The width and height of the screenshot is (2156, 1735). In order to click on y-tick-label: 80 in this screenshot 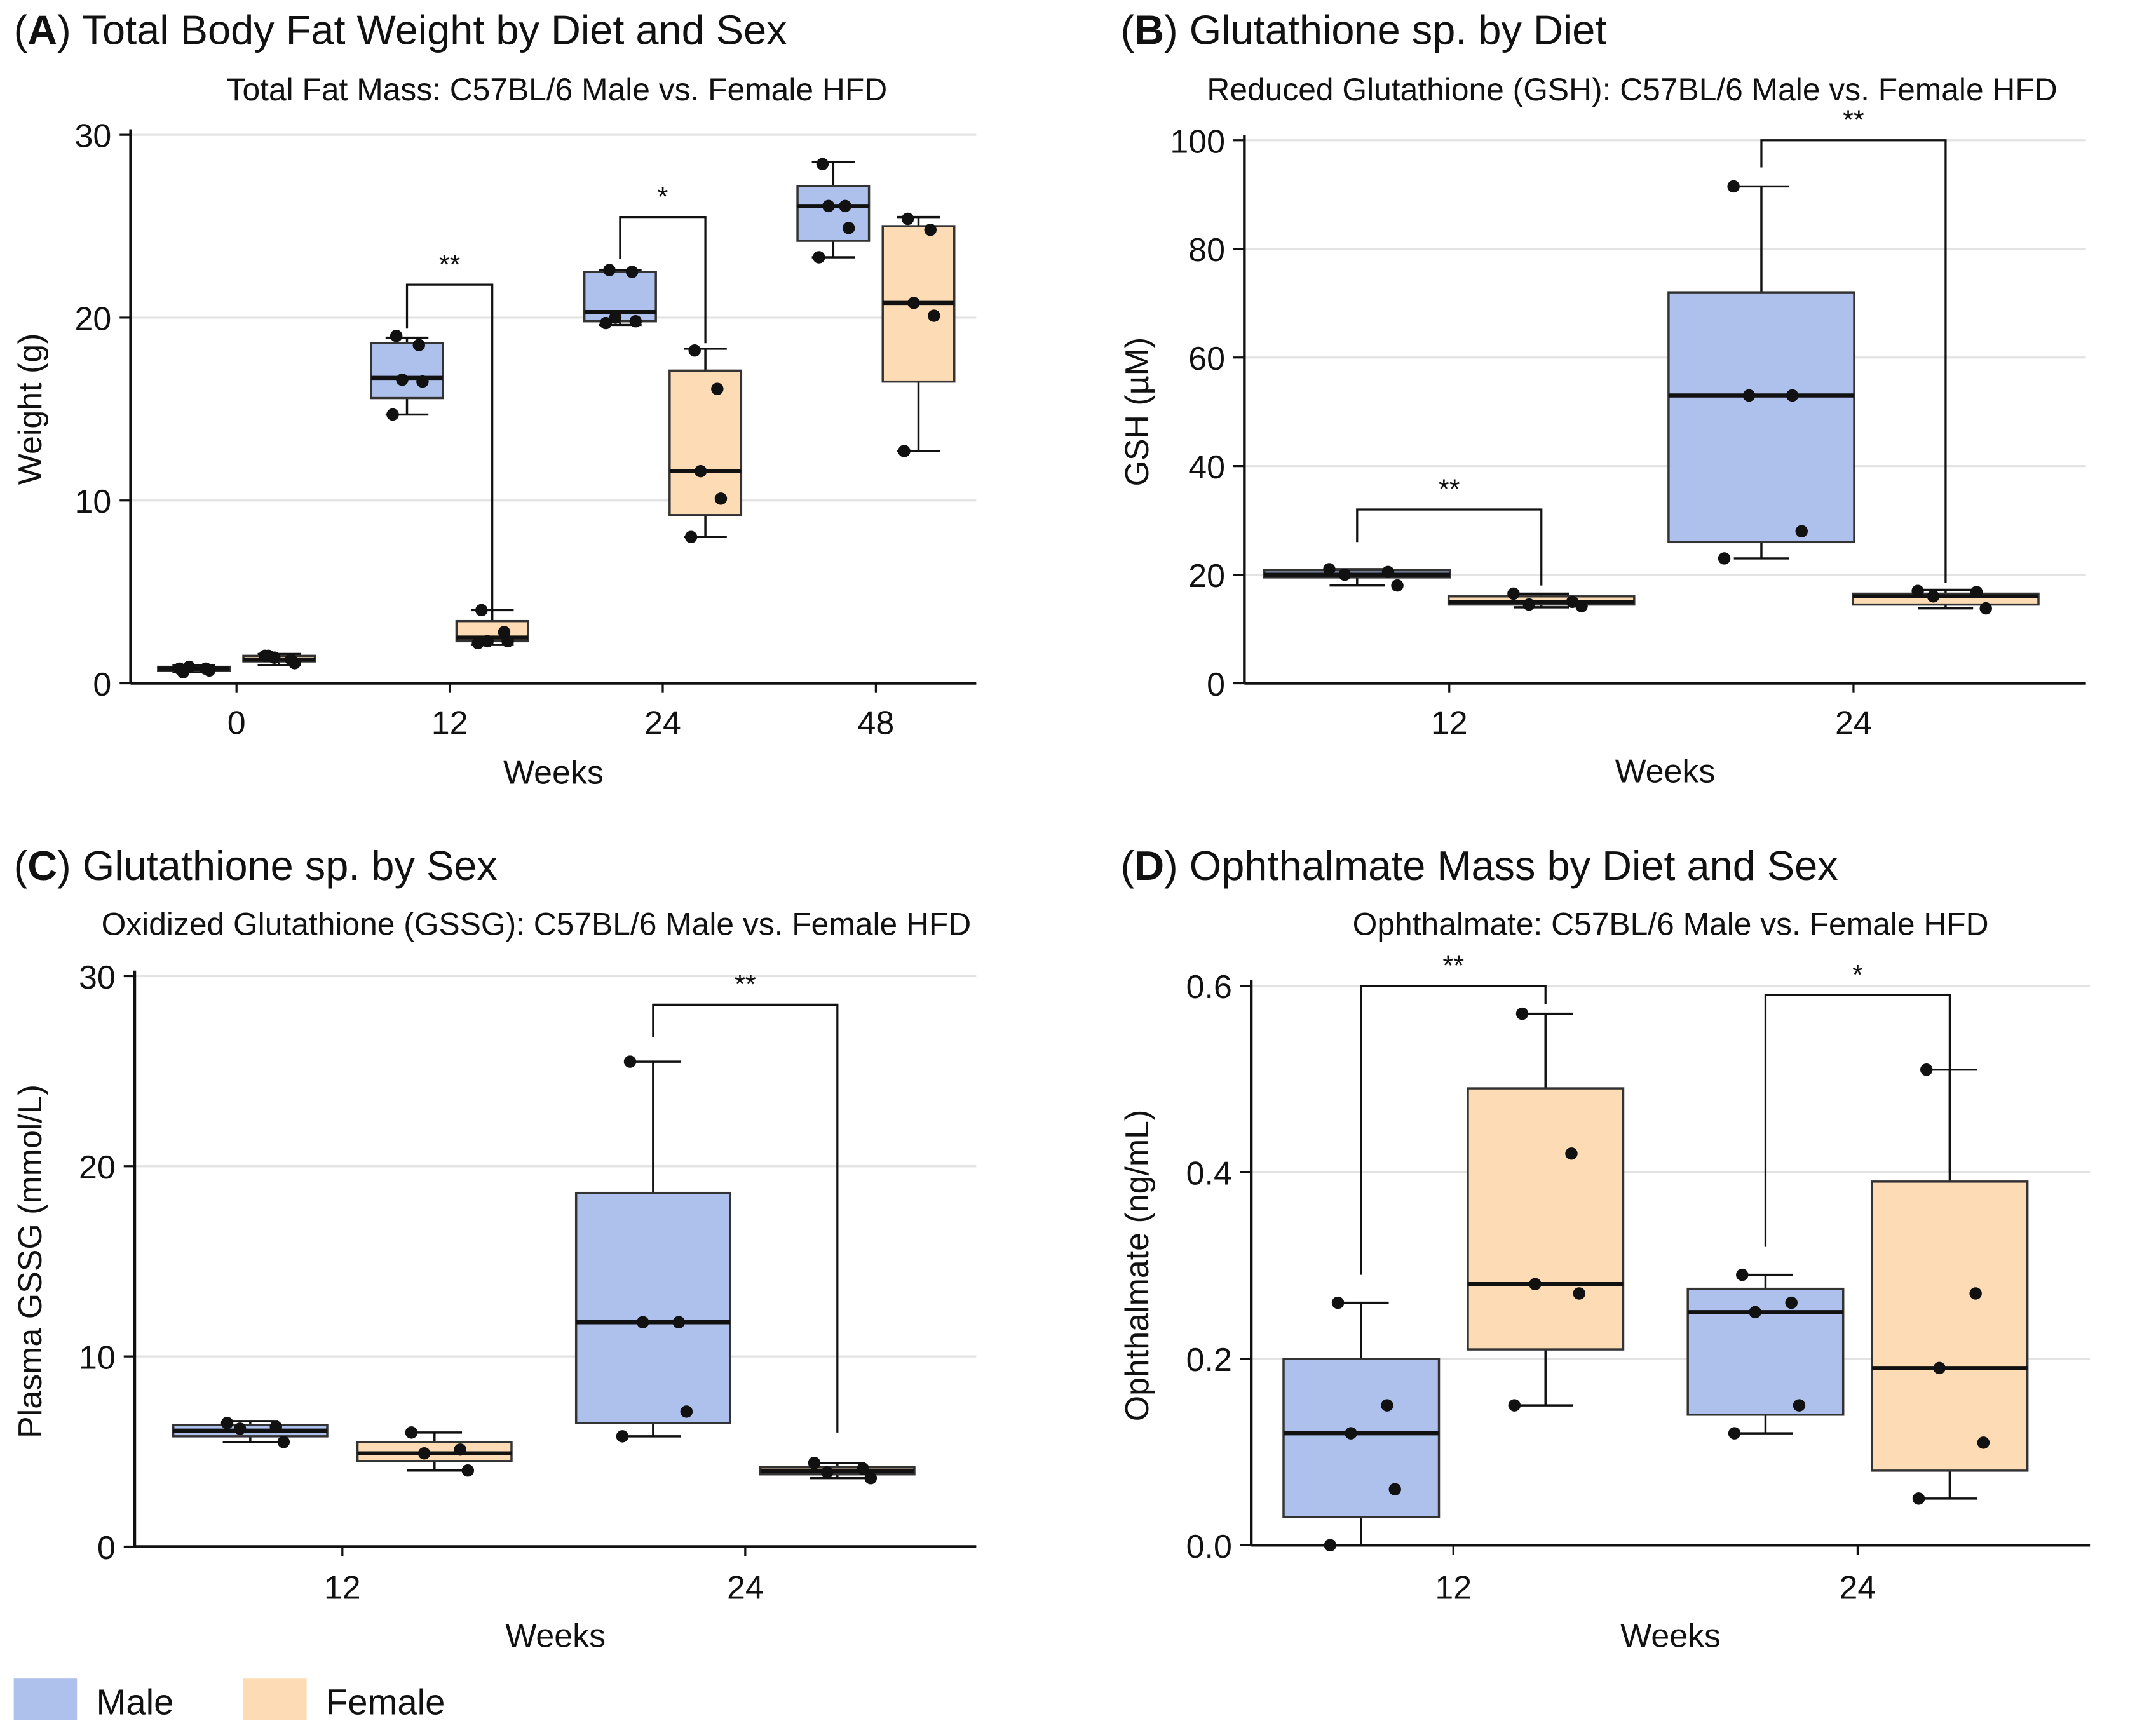, I will do `click(1206, 250)`.